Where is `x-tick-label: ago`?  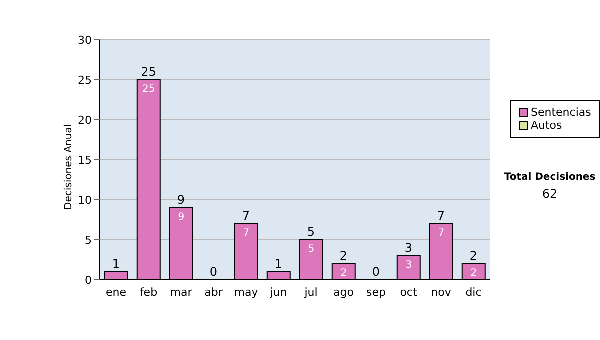
x-tick-label: ago is located at coordinates (344, 292).